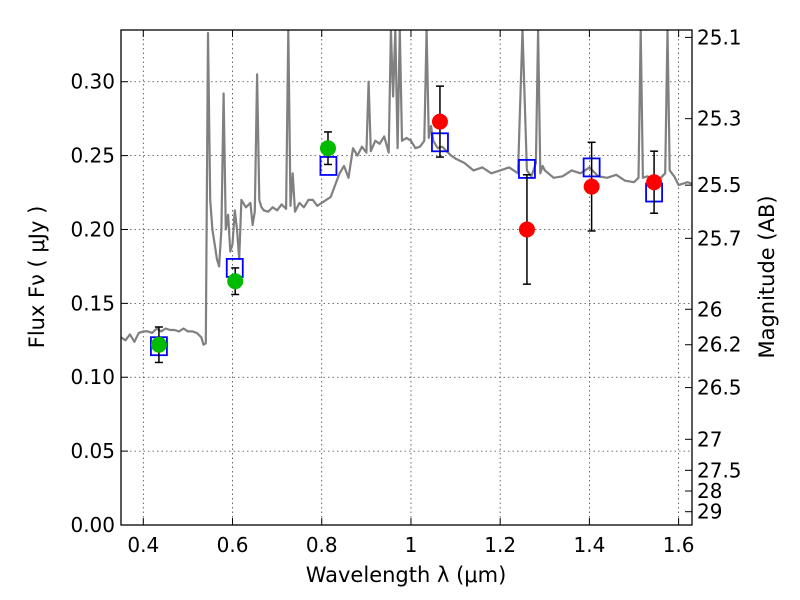 This screenshot has height=600, width=800. What do you see at coordinates (767, 276) in the screenshot?
I see `right-axis-label: Magnitude (AB)` at bounding box center [767, 276].